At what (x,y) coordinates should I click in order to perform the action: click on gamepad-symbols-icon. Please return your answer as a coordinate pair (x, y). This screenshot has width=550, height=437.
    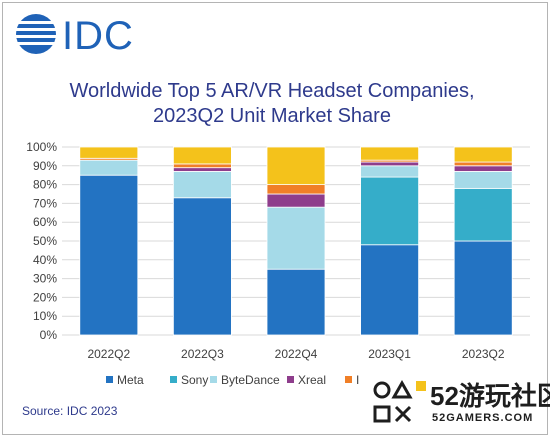
    Looking at the image, I should click on (399, 401).